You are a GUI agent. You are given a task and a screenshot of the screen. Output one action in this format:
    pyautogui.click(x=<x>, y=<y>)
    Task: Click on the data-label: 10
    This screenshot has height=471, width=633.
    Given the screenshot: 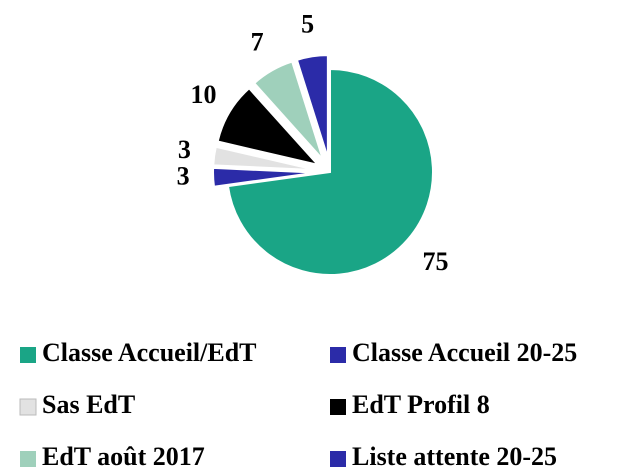 What is the action you would take?
    pyautogui.click(x=203, y=94)
    